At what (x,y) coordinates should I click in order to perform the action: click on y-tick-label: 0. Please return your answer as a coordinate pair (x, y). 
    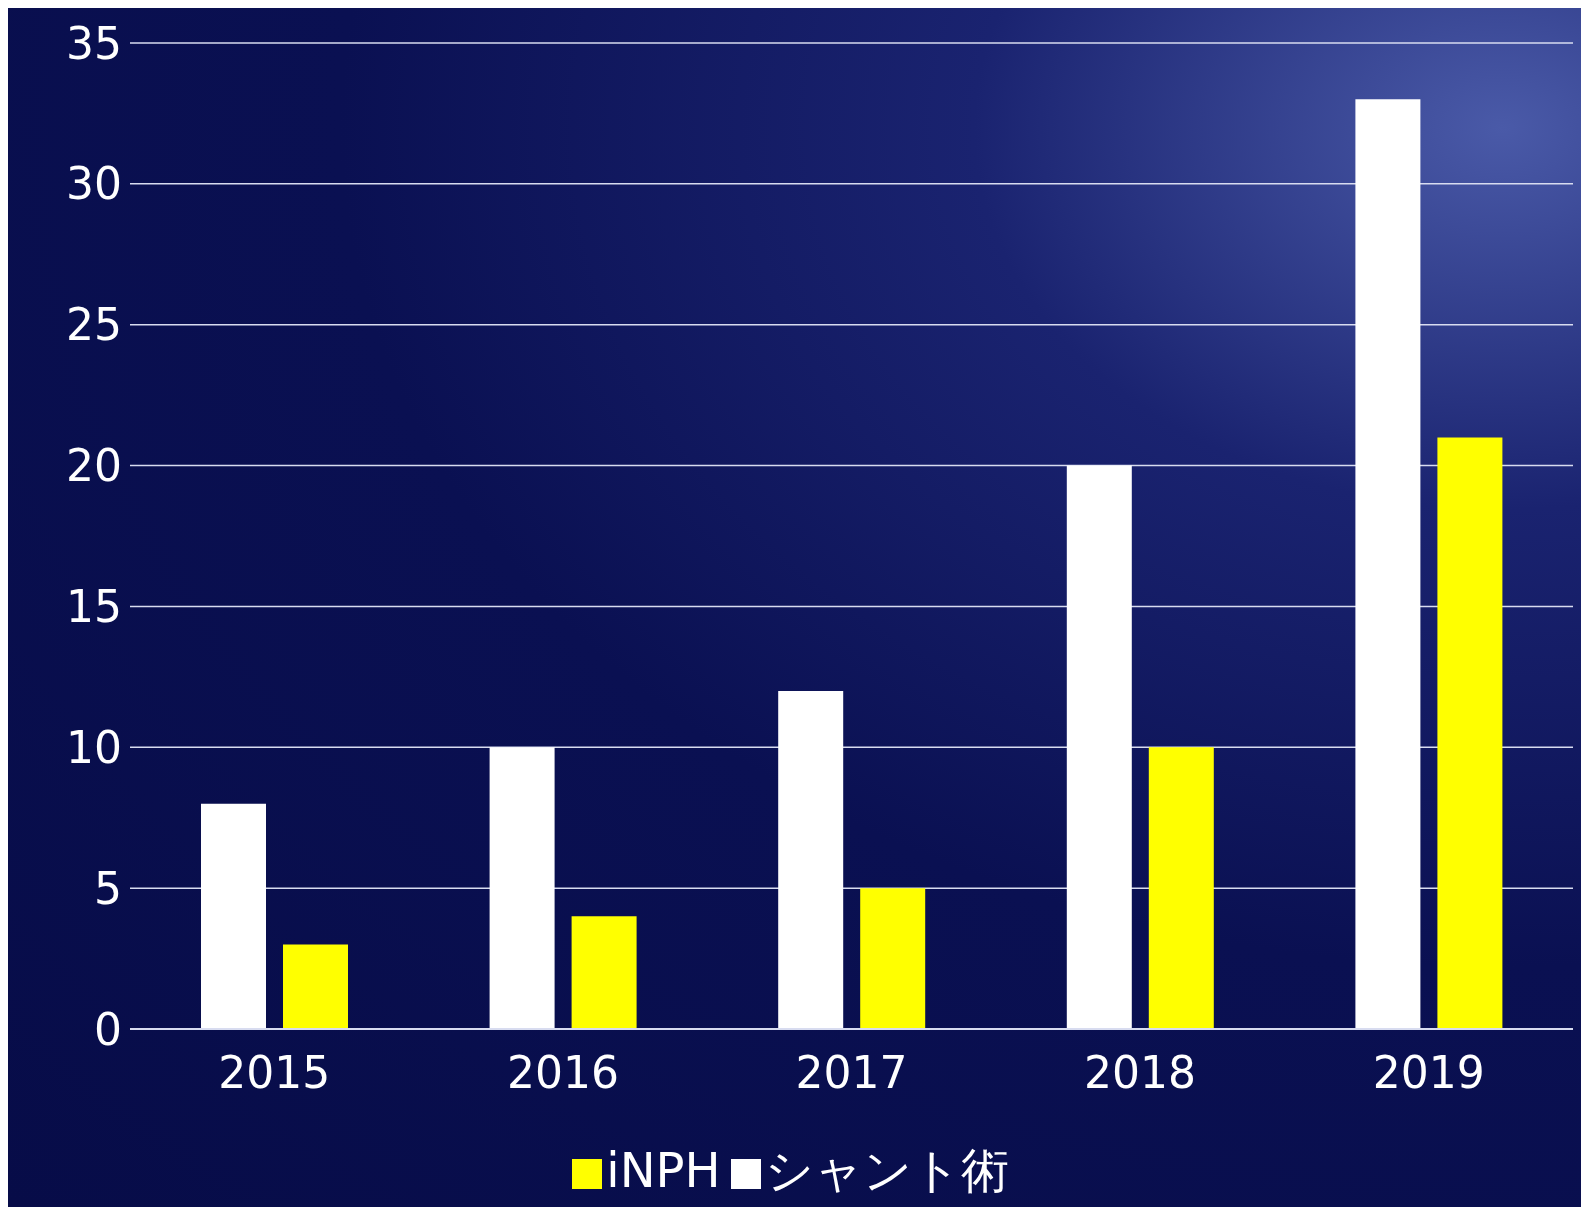
    Looking at the image, I should click on (108, 1029).